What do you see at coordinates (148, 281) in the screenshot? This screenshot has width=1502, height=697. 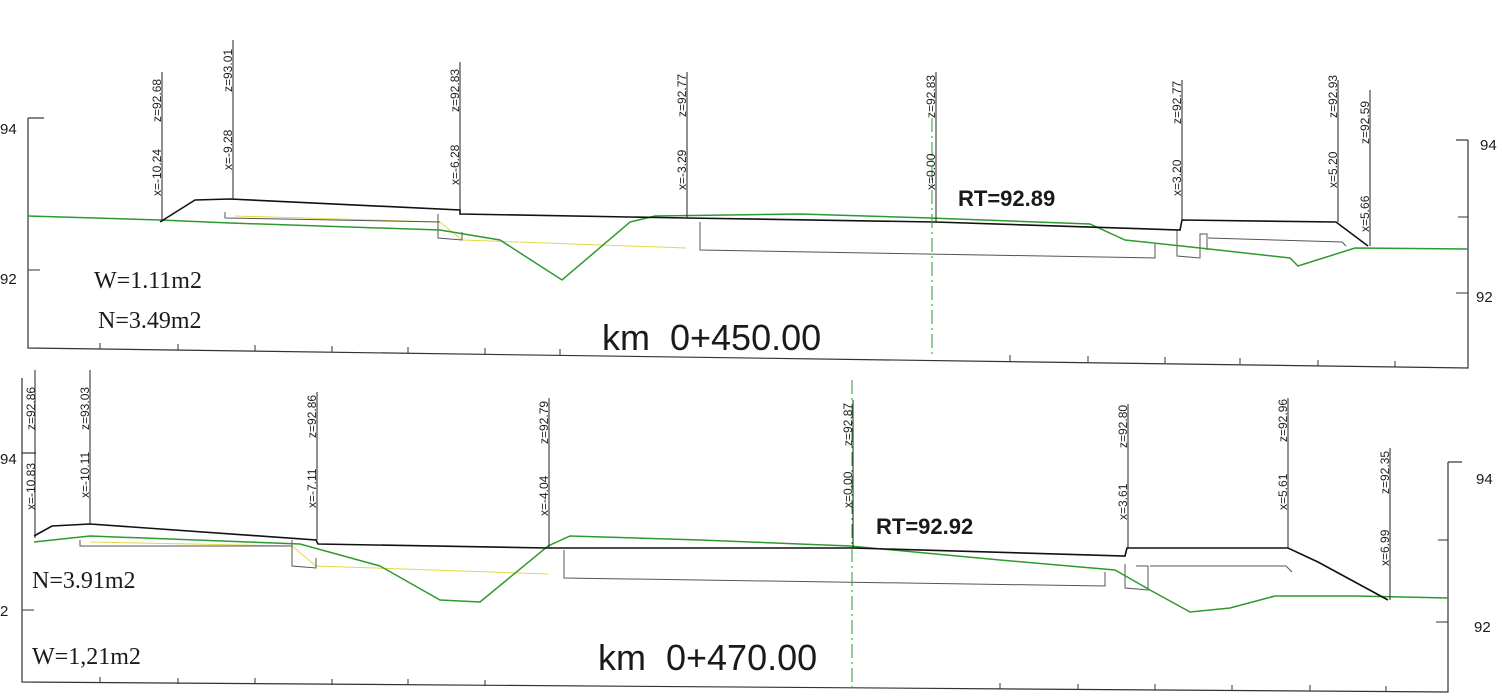 I see `section-1-area-w: W=1.11m2` at bounding box center [148, 281].